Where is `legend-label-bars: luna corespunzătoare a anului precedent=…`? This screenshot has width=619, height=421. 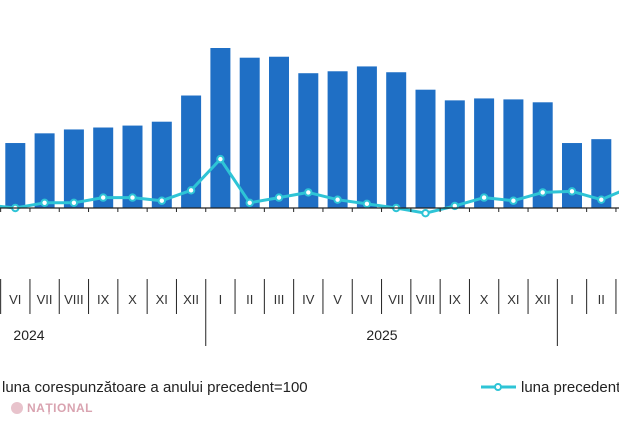 legend-label-bars: luna corespunzătoare a anului precedent=… is located at coordinates (155, 387).